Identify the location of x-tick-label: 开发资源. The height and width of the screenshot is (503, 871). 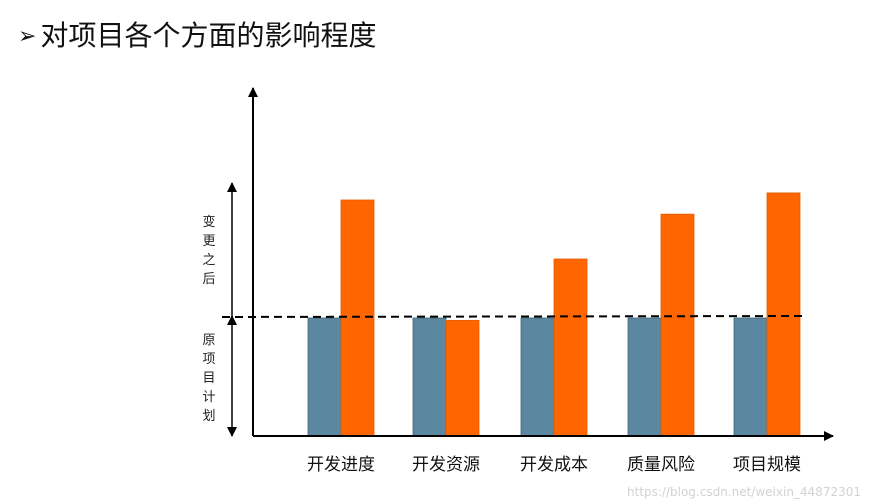
(446, 465).